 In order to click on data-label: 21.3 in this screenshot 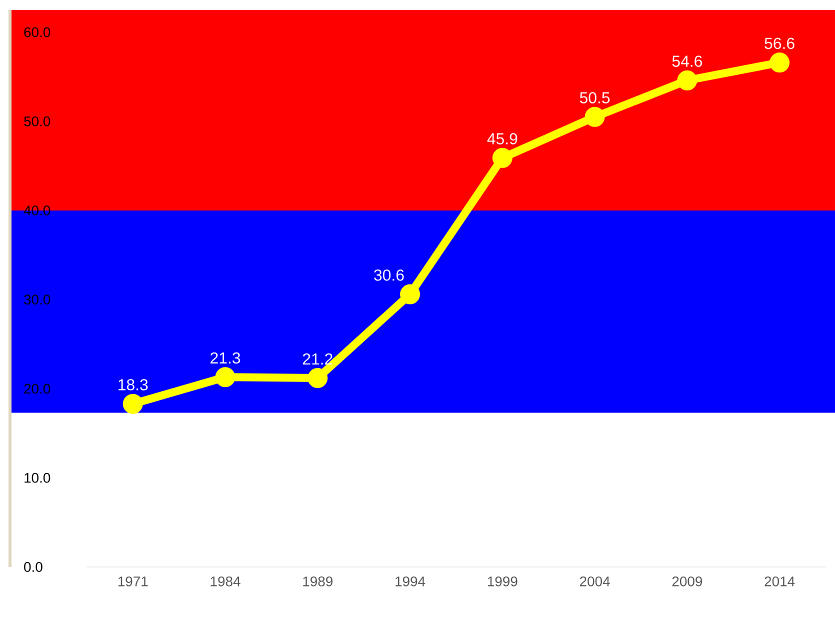, I will do `click(225, 358)`.